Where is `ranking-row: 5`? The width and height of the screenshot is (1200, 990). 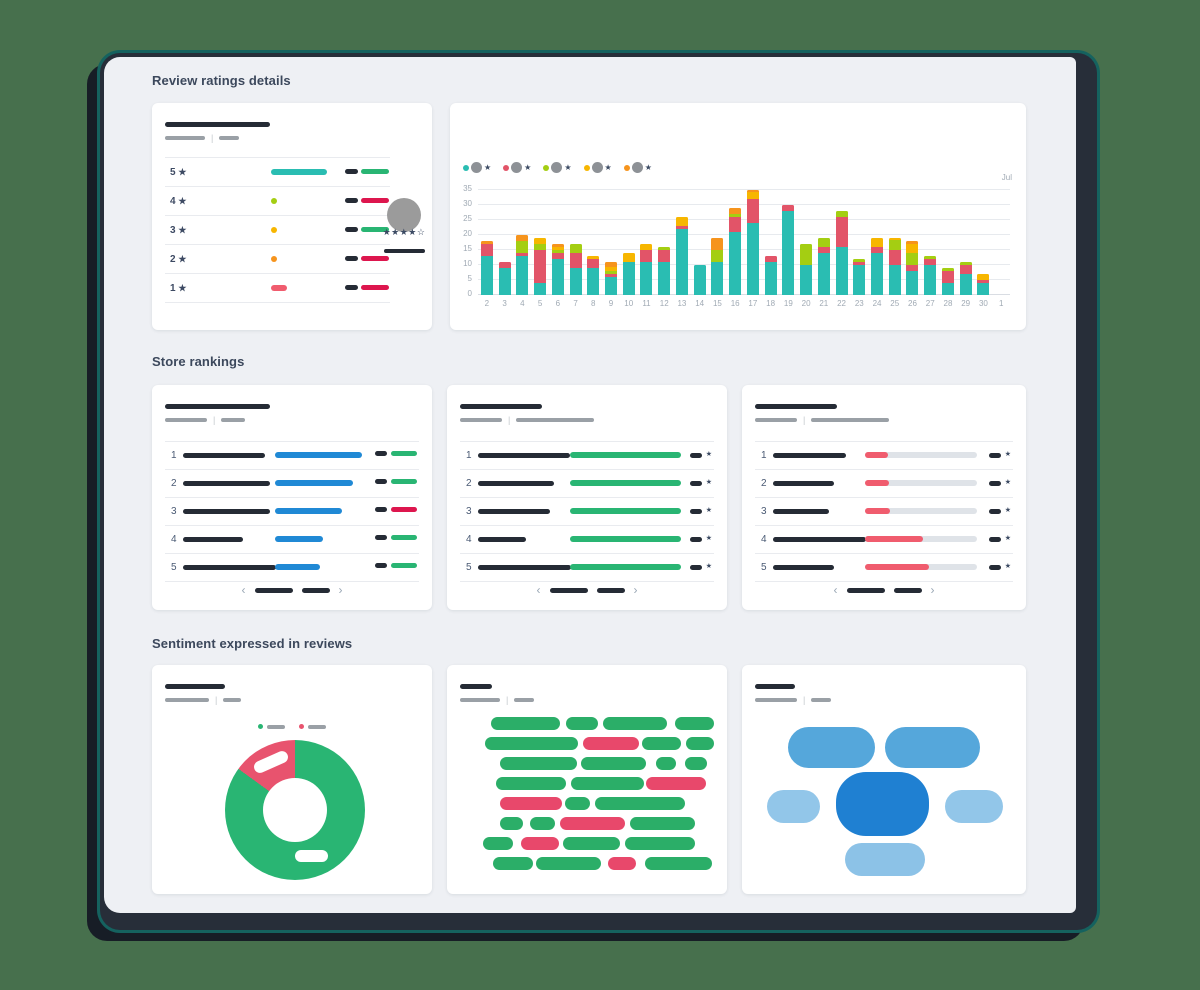 ranking-row: 5 is located at coordinates (292, 568).